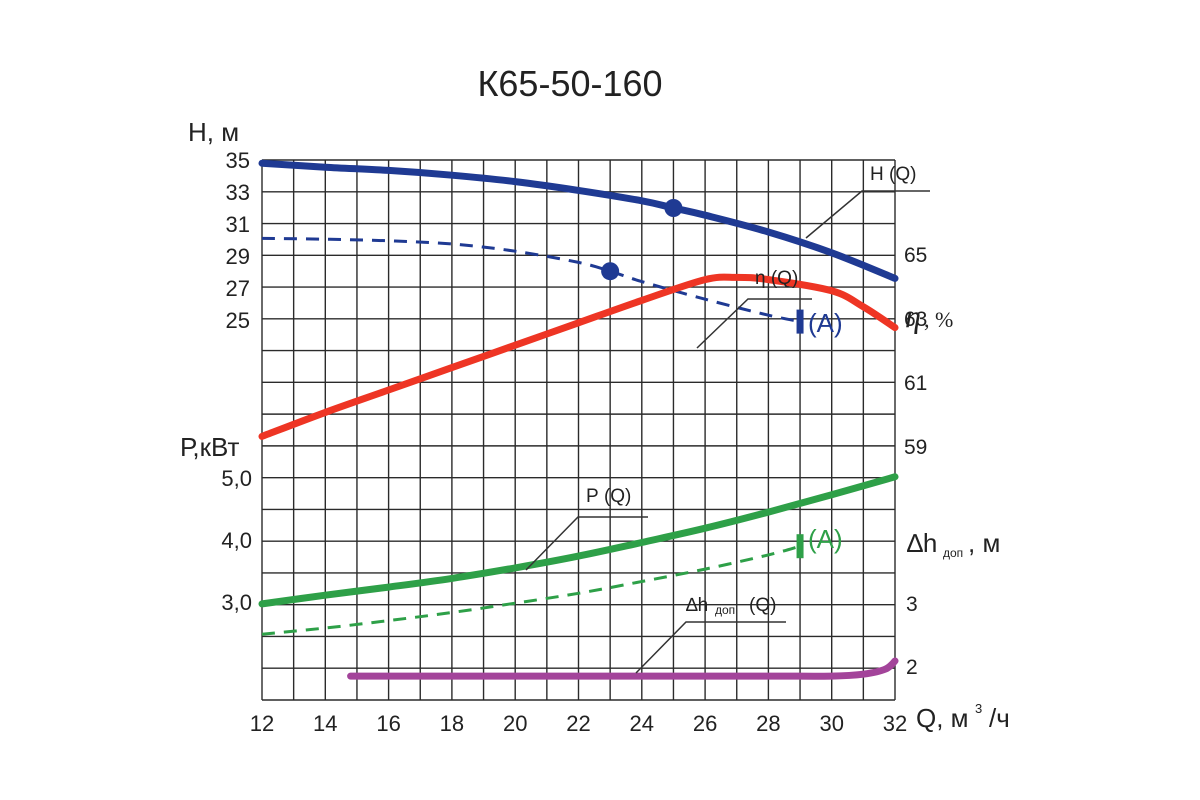 The height and width of the screenshot is (800, 1200). Describe the element at coordinates (238, 320) in the screenshot. I see `h-tick-label: 25` at that location.